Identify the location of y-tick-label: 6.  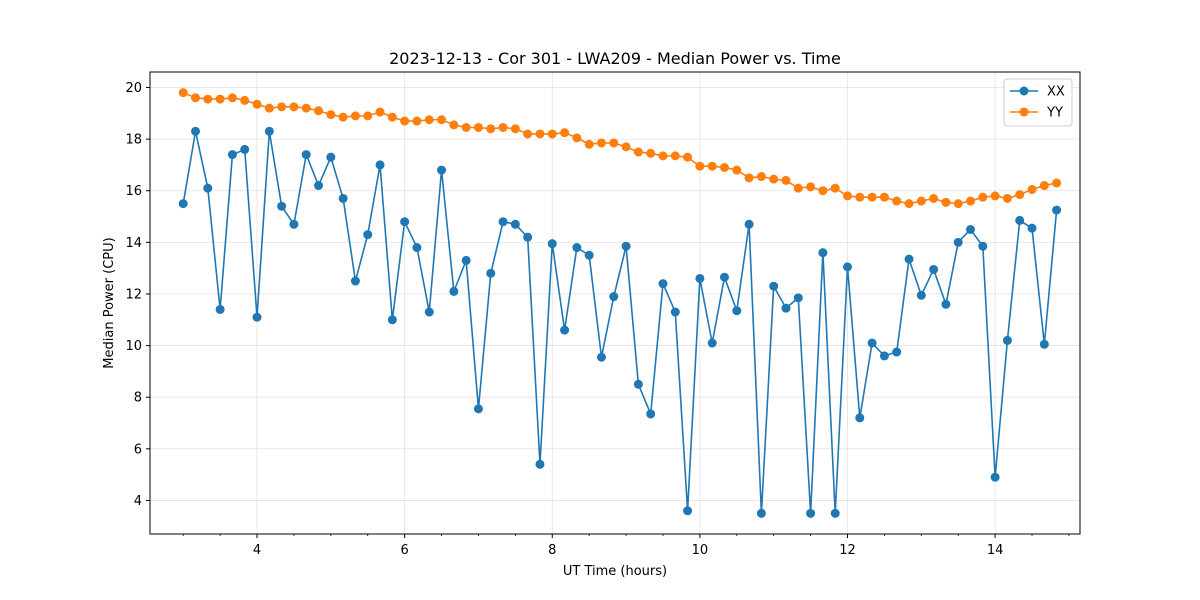
(138, 449).